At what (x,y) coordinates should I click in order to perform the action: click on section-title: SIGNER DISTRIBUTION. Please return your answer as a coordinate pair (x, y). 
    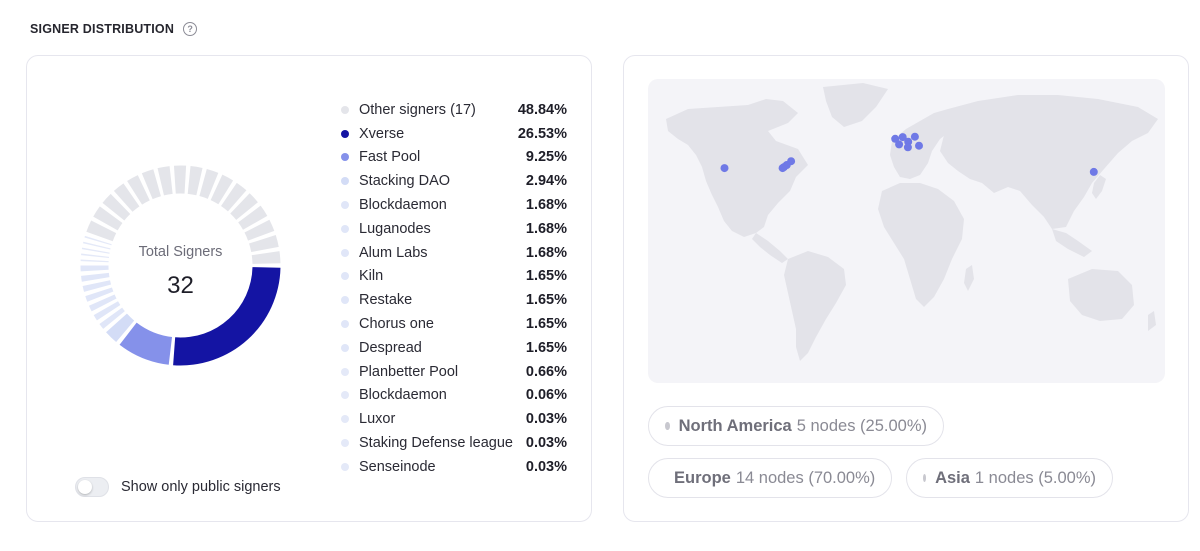
    Looking at the image, I should click on (102, 29).